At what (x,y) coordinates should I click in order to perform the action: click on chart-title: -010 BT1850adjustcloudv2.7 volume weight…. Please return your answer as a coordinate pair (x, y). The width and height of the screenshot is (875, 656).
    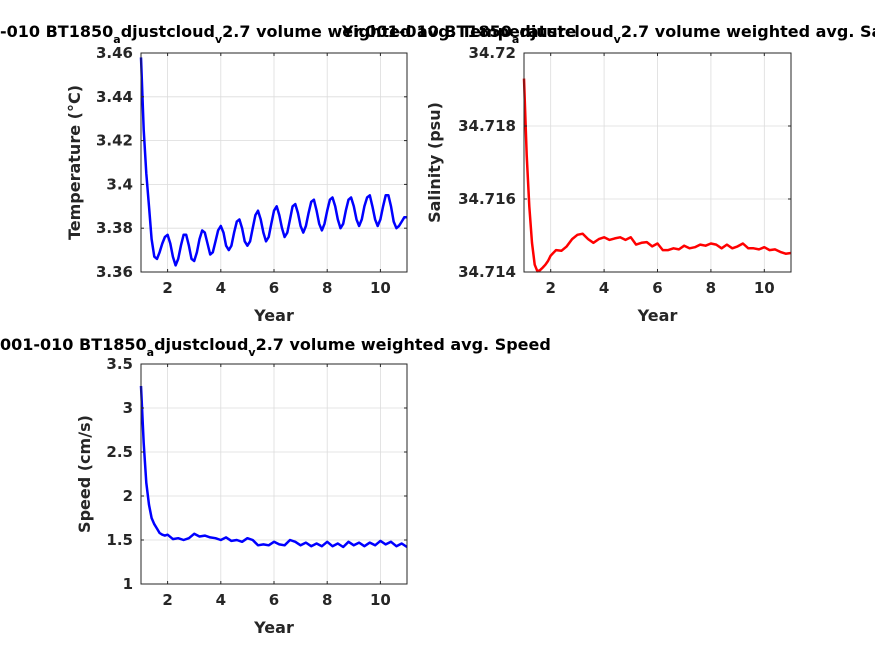
    Looking at the image, I should click on (288, 34).